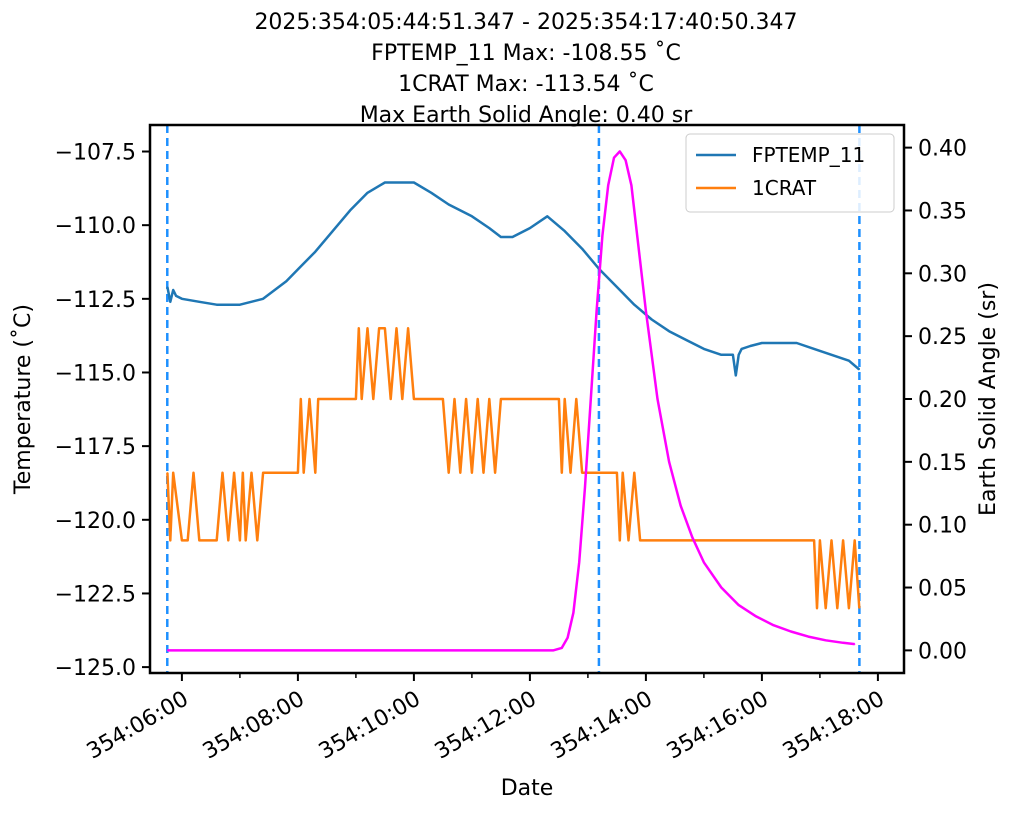 This screenshot has width=1011, height=815. I want to click on y-left-tick-label-5: −120.0, so click(95, 521).